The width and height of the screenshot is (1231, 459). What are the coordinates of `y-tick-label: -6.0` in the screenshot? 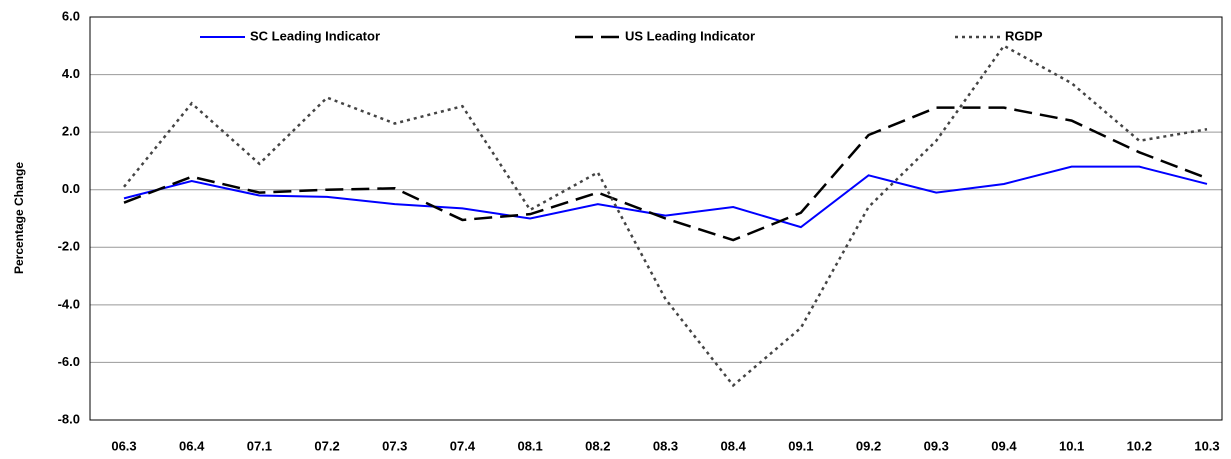 It's located at (69, 361).